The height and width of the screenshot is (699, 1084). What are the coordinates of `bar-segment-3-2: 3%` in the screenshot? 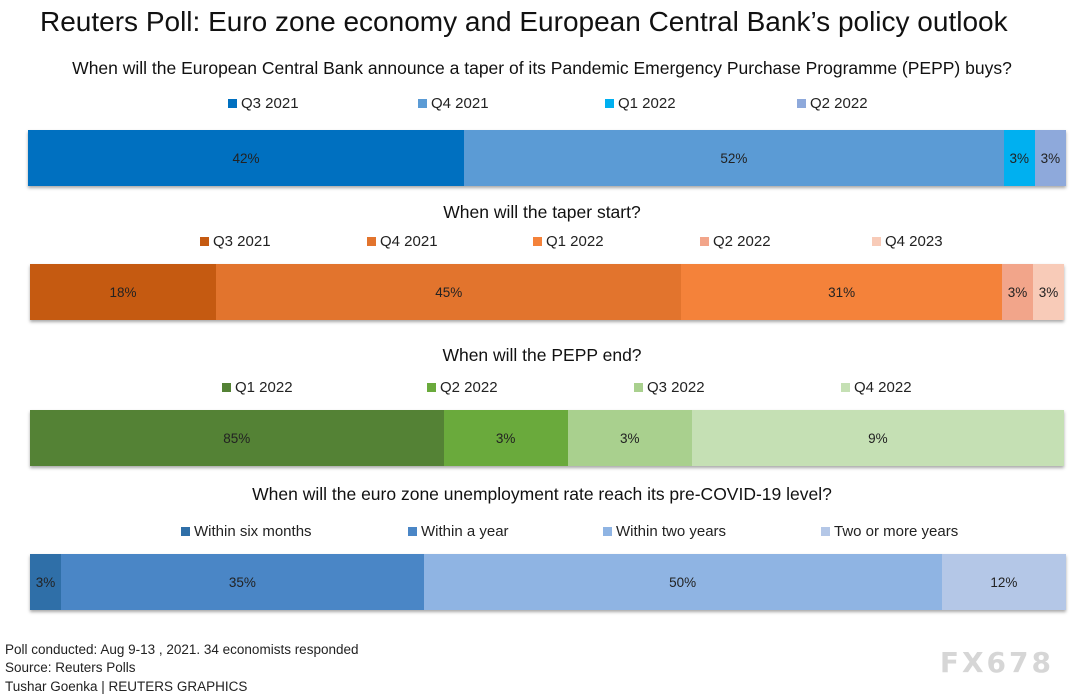 It's located at (505, 438).